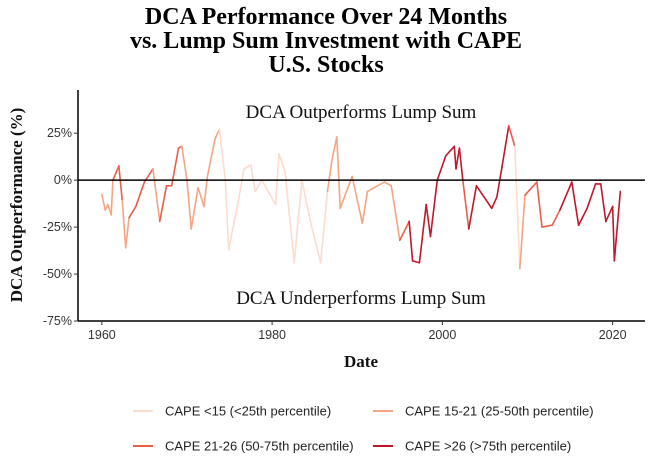  What do you see at coordinates (361, 361) in the screenshot?
I see `x-axis-label: Date` at bounding box center [361, 361].